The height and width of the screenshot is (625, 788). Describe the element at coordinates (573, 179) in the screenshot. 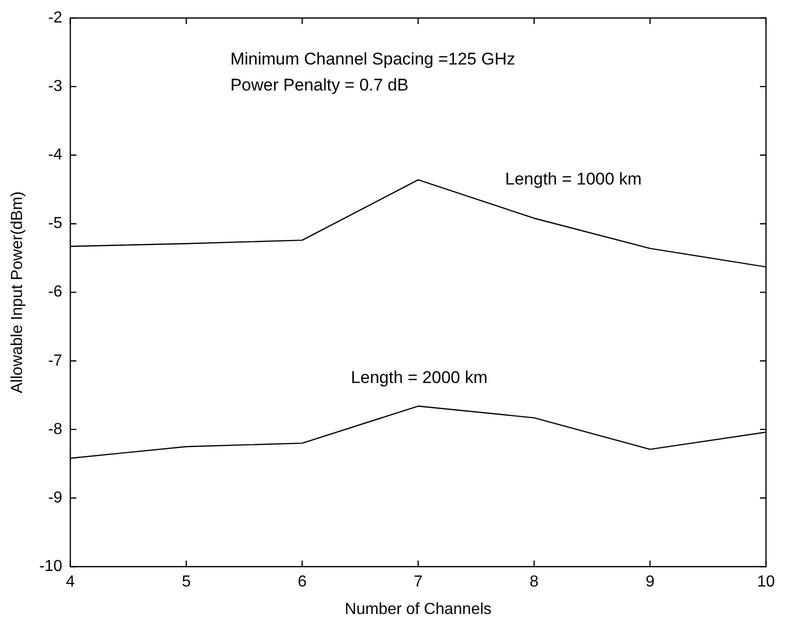

I see `series-label: Length = 1000 km` at that location.